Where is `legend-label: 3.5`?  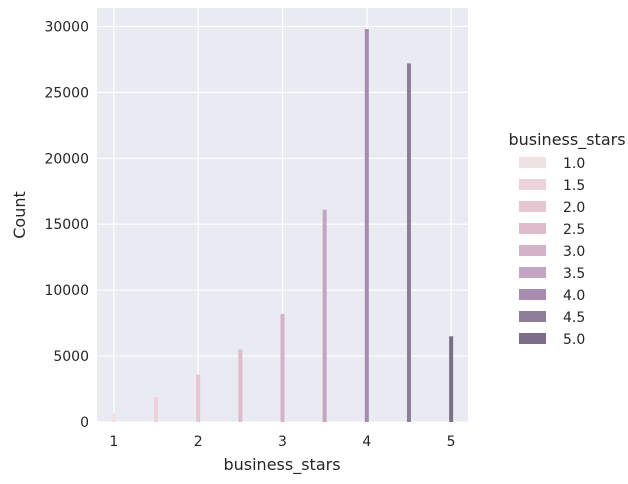 legend-label: 3.5 is located at coordinates (574, 274).